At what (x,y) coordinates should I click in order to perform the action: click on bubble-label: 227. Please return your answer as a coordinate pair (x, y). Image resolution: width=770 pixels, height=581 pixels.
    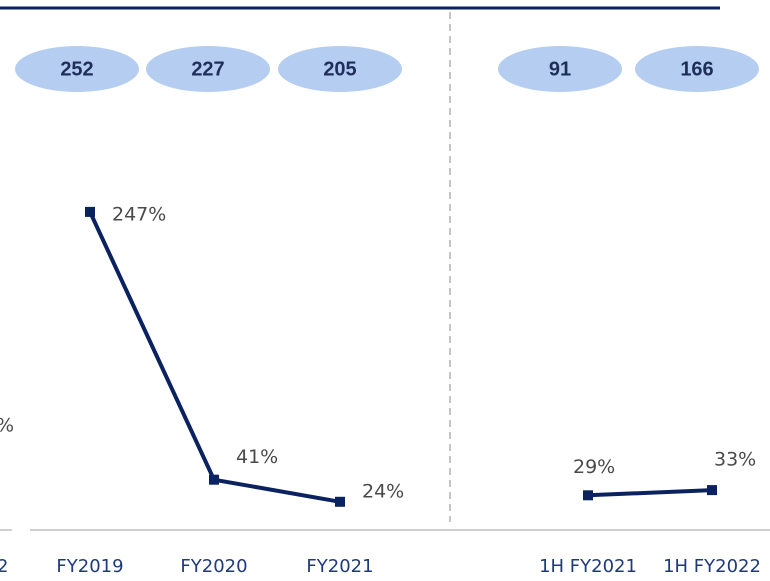
    Looking at the image, I should click on (207, 69).